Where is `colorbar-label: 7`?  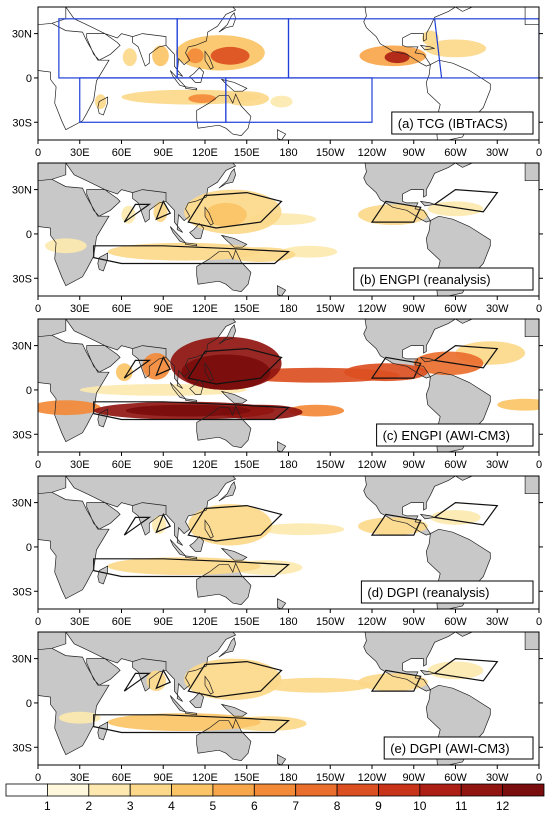
colorbar-label: 7 is located at coordinates (295, 806).